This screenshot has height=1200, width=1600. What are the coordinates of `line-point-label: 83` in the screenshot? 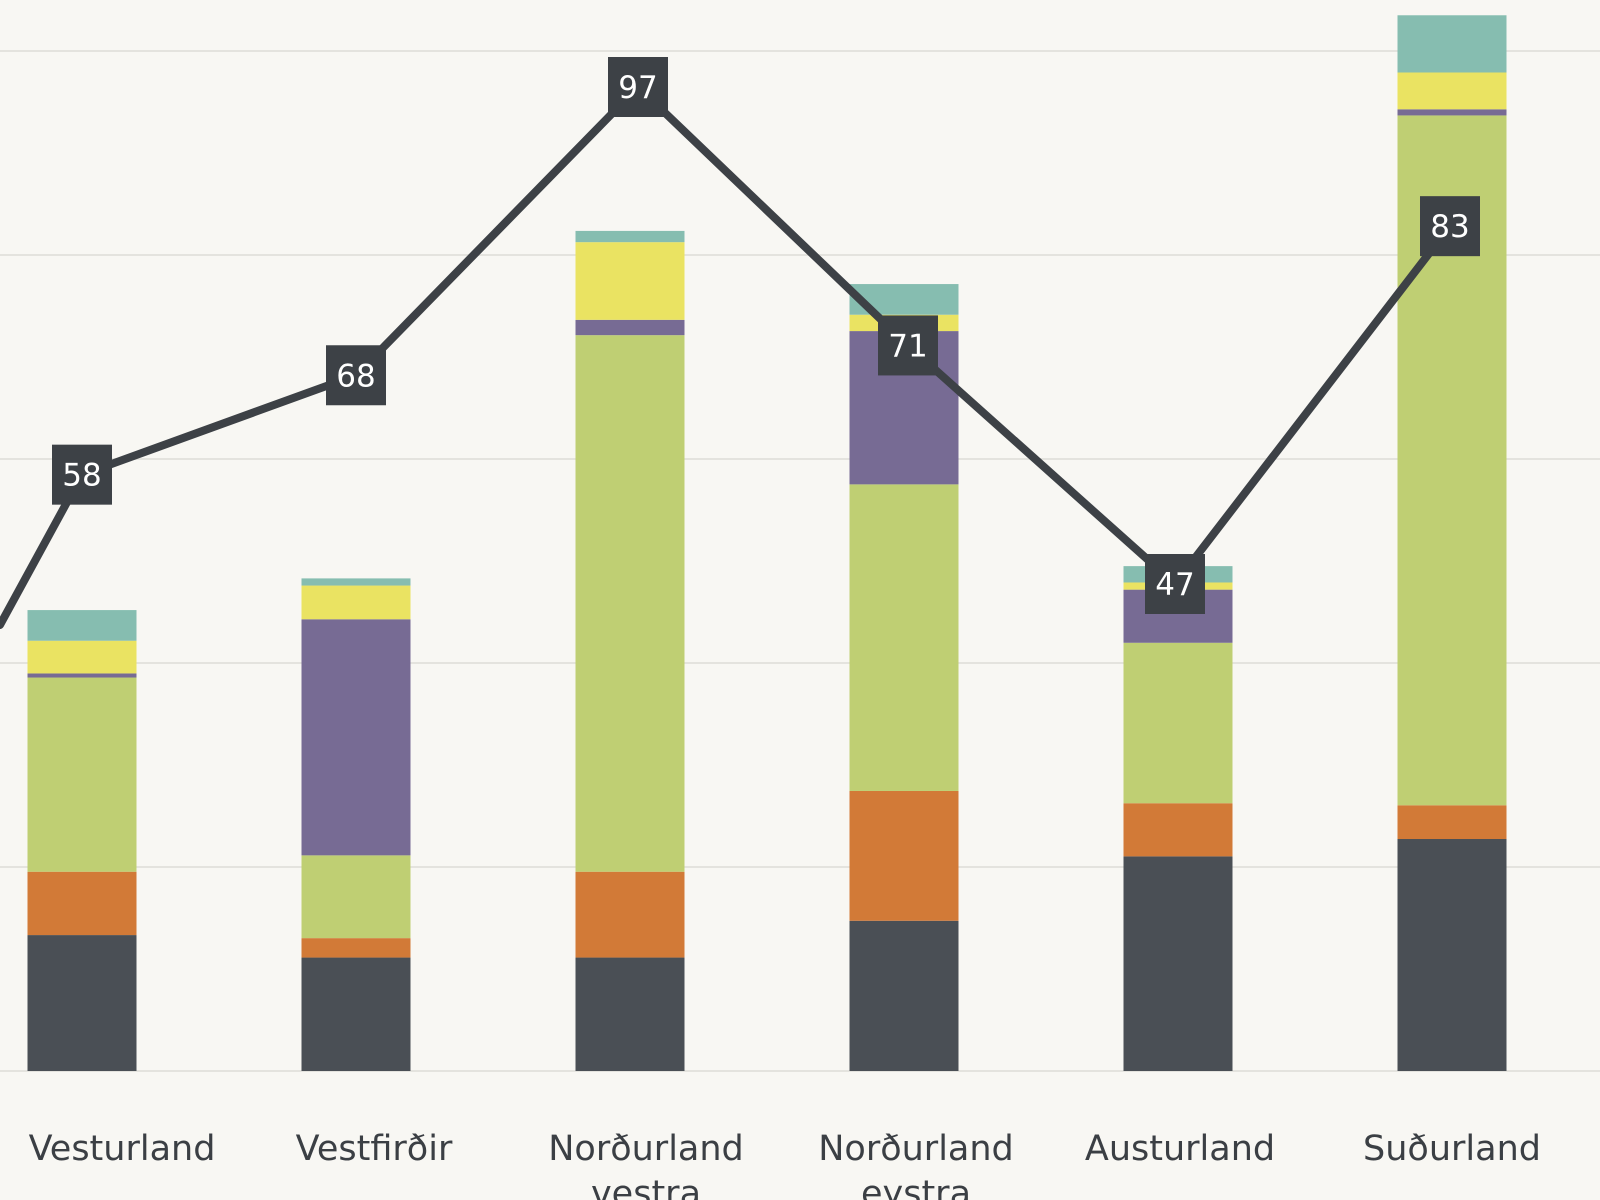 It's located at (1449, 227).